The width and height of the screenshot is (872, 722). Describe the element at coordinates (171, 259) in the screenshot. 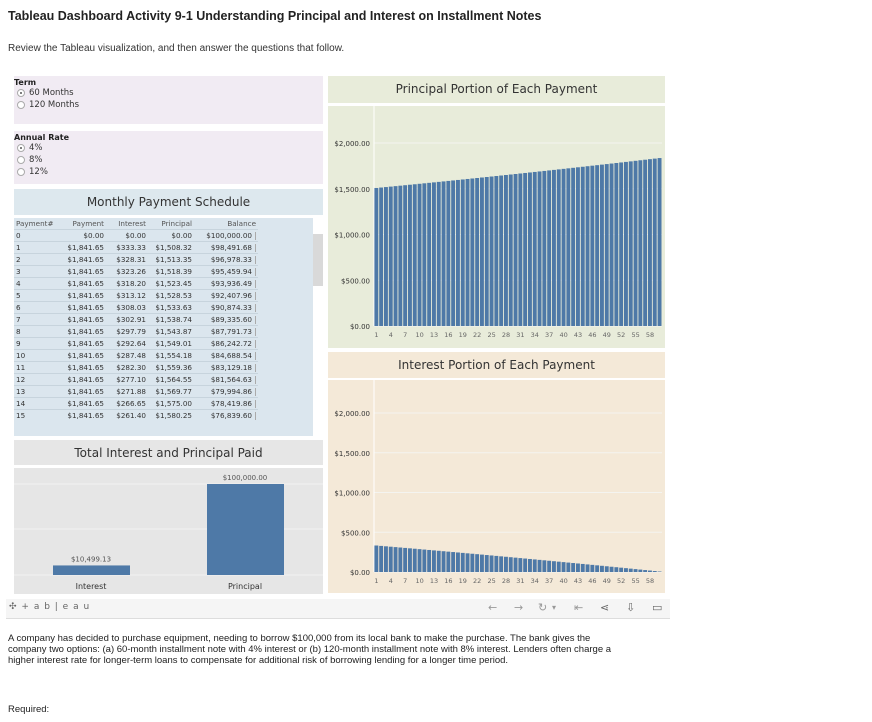

I see `cell-principal: $1,513.35` at that location.